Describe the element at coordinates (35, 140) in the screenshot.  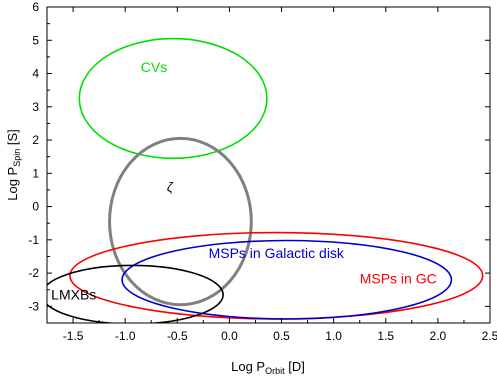
I see `y-tick-label: 2` at that location.